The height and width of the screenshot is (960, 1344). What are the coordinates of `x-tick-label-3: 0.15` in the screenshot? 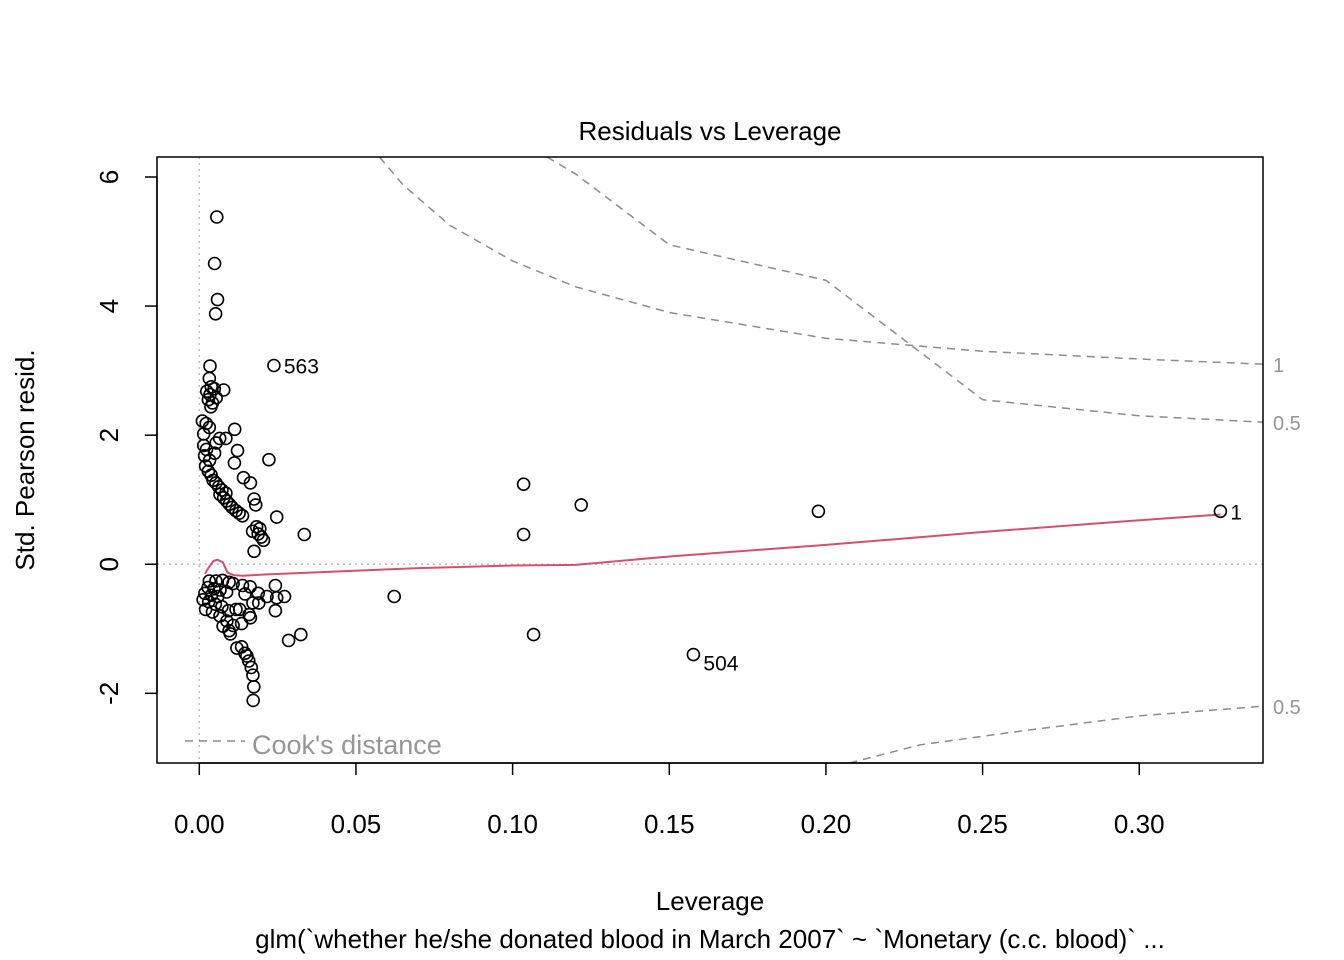 It's located at (669, 824).